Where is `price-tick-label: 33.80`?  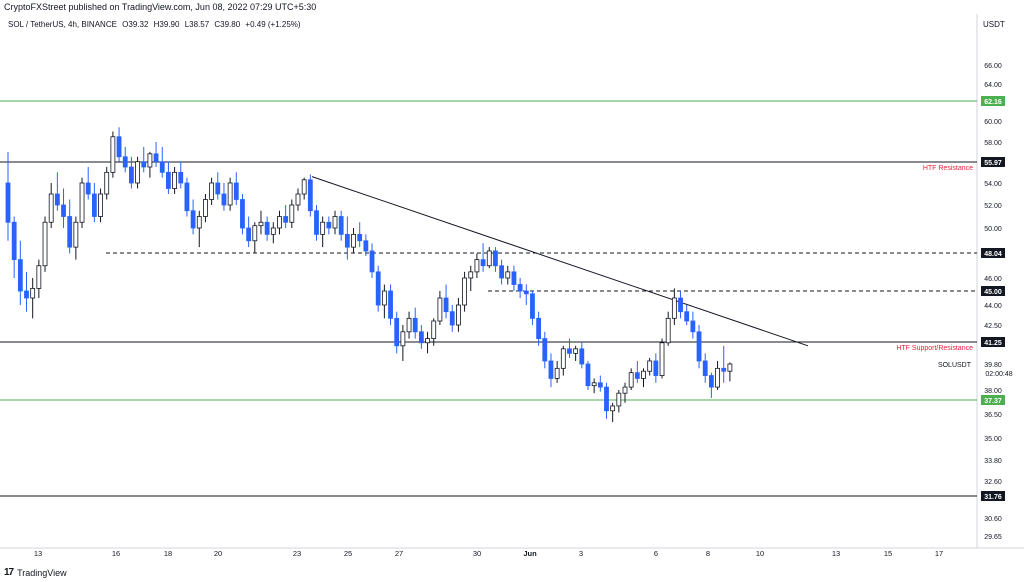
price-tick-label: 33.80 is located at coordinates (993, 461).